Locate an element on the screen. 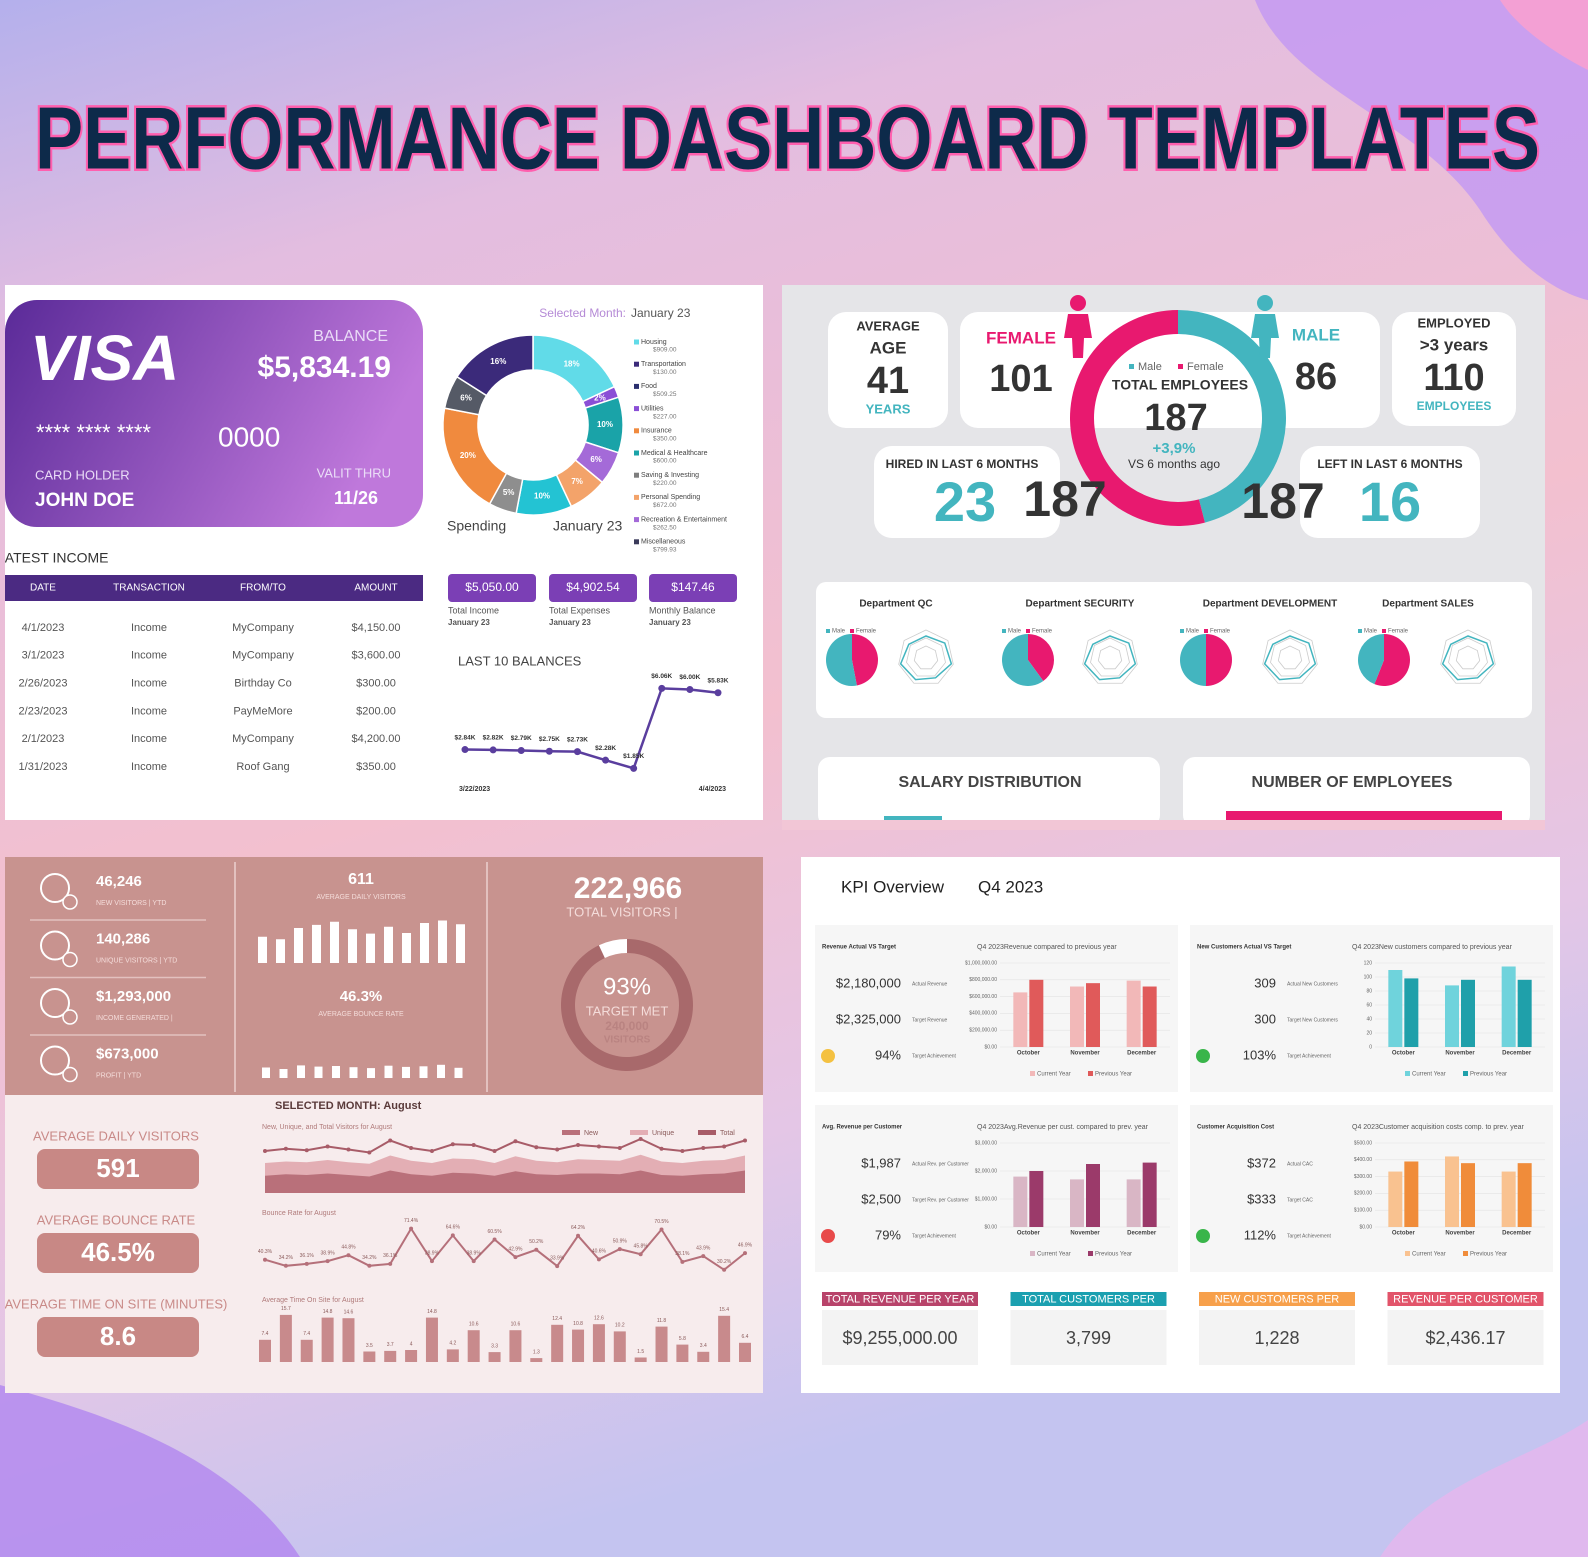 This screenshot has width=1588, height=1557. legend-amount: $799.93 is located at coordinates (665, 550).